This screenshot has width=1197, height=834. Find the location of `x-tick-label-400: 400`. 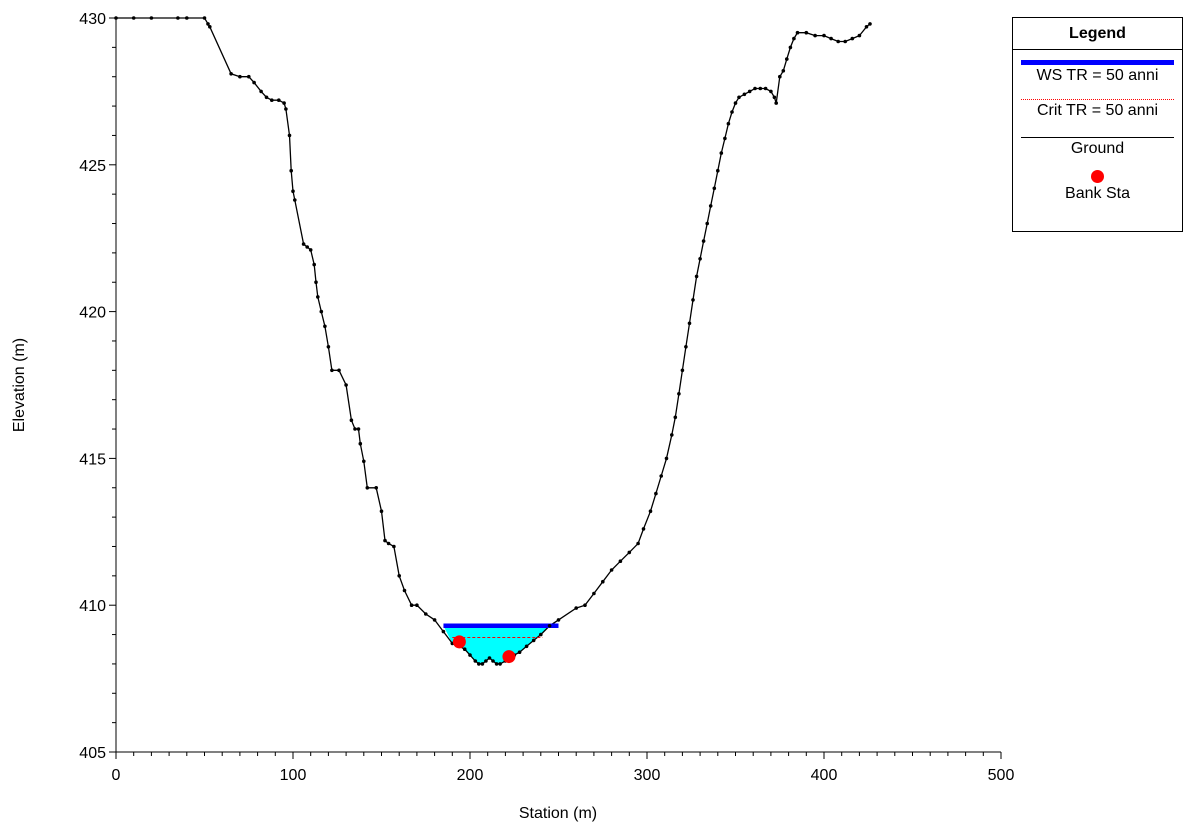

x-tick-label-400: 400 is located at coordinates (824, 775).